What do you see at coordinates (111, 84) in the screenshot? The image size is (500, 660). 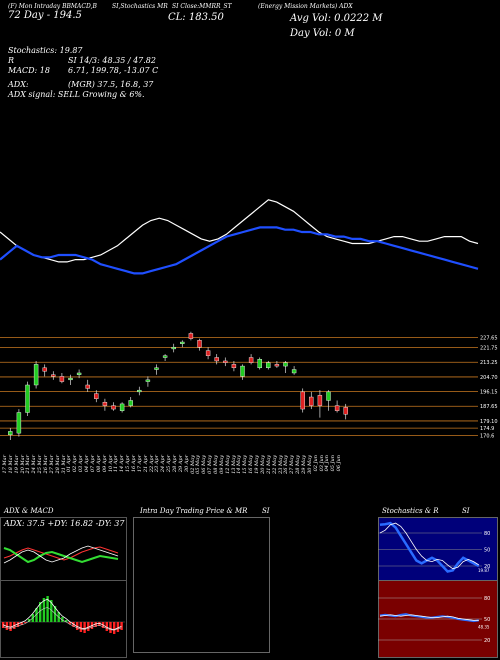 I see `adx-values: (MGR) 37.5, 16.8, 37` at bounding box center [111, 84].